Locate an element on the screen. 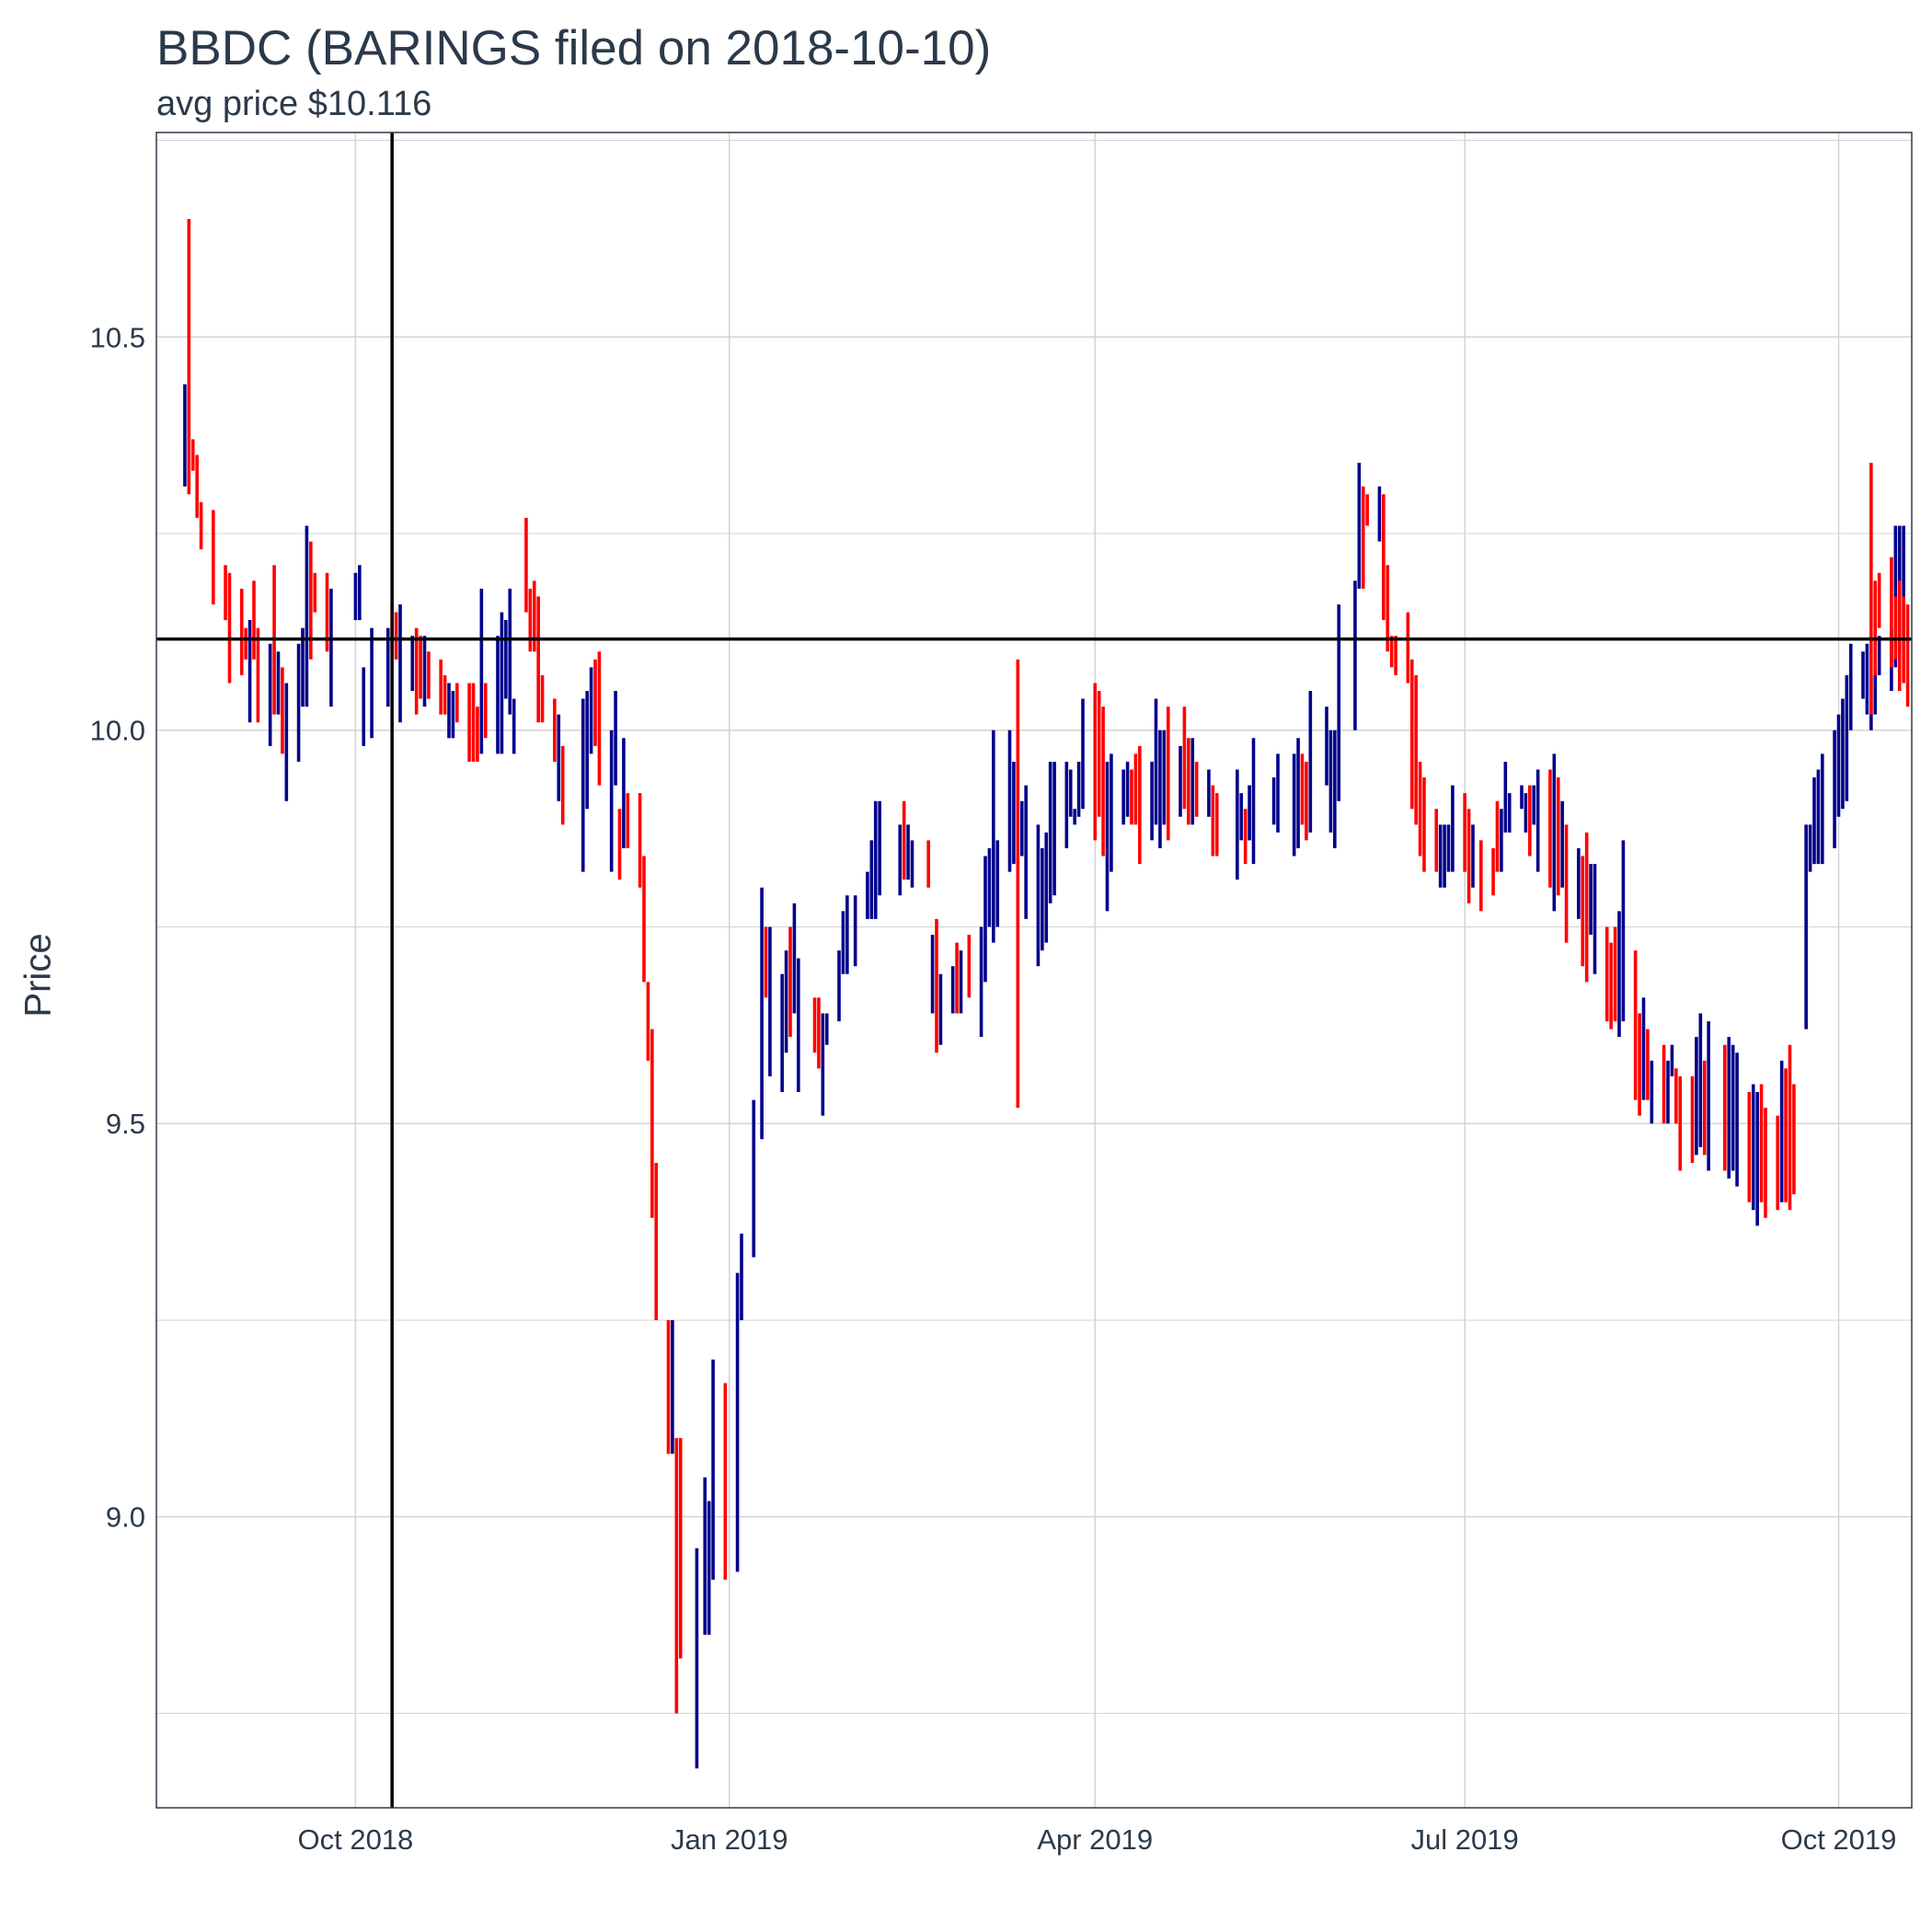 The image size is (1932, 1932). x-axis-ticks: Oct 2018 Jan 2019 Apr 2019 Jul 2019 Oct 2019 is located at coordinates (1097, 1839).